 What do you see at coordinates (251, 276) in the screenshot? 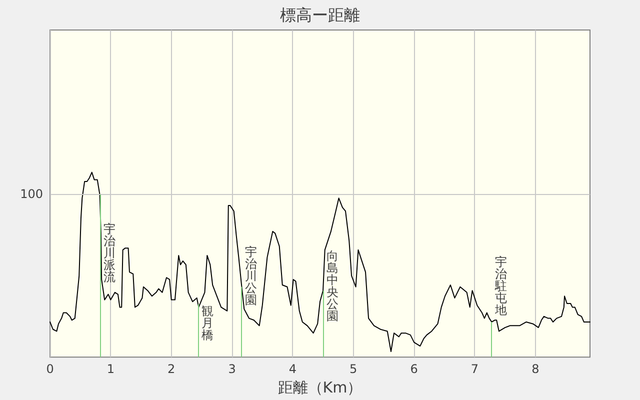
I see `ref-line-label: 宇治川公園` at bounding box center [251, 276].